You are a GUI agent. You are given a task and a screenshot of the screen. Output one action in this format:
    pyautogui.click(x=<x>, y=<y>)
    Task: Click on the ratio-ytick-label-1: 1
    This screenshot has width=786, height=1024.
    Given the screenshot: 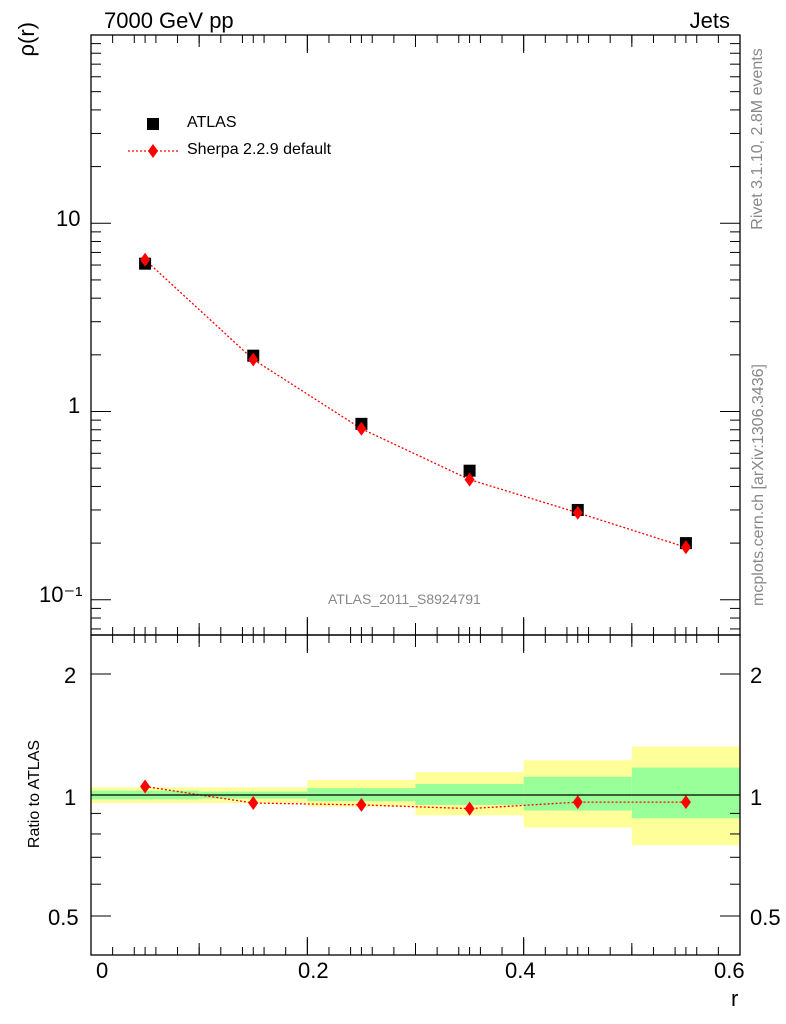 What is the action you would take?
    pyautogui.click(x=70, y=797)
    